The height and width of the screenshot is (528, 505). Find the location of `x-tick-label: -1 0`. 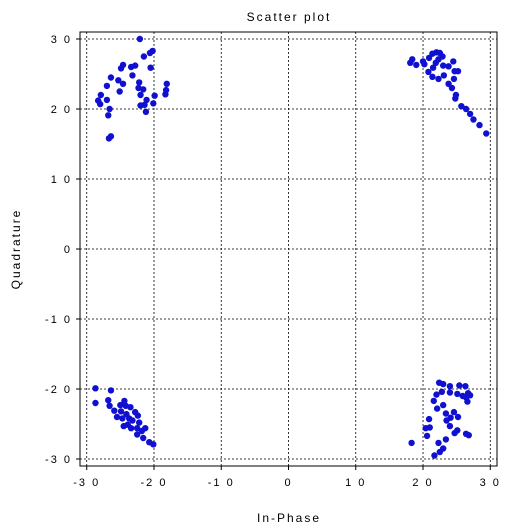

x-tick-label: -1 0 is located at coordinates (221, 483).